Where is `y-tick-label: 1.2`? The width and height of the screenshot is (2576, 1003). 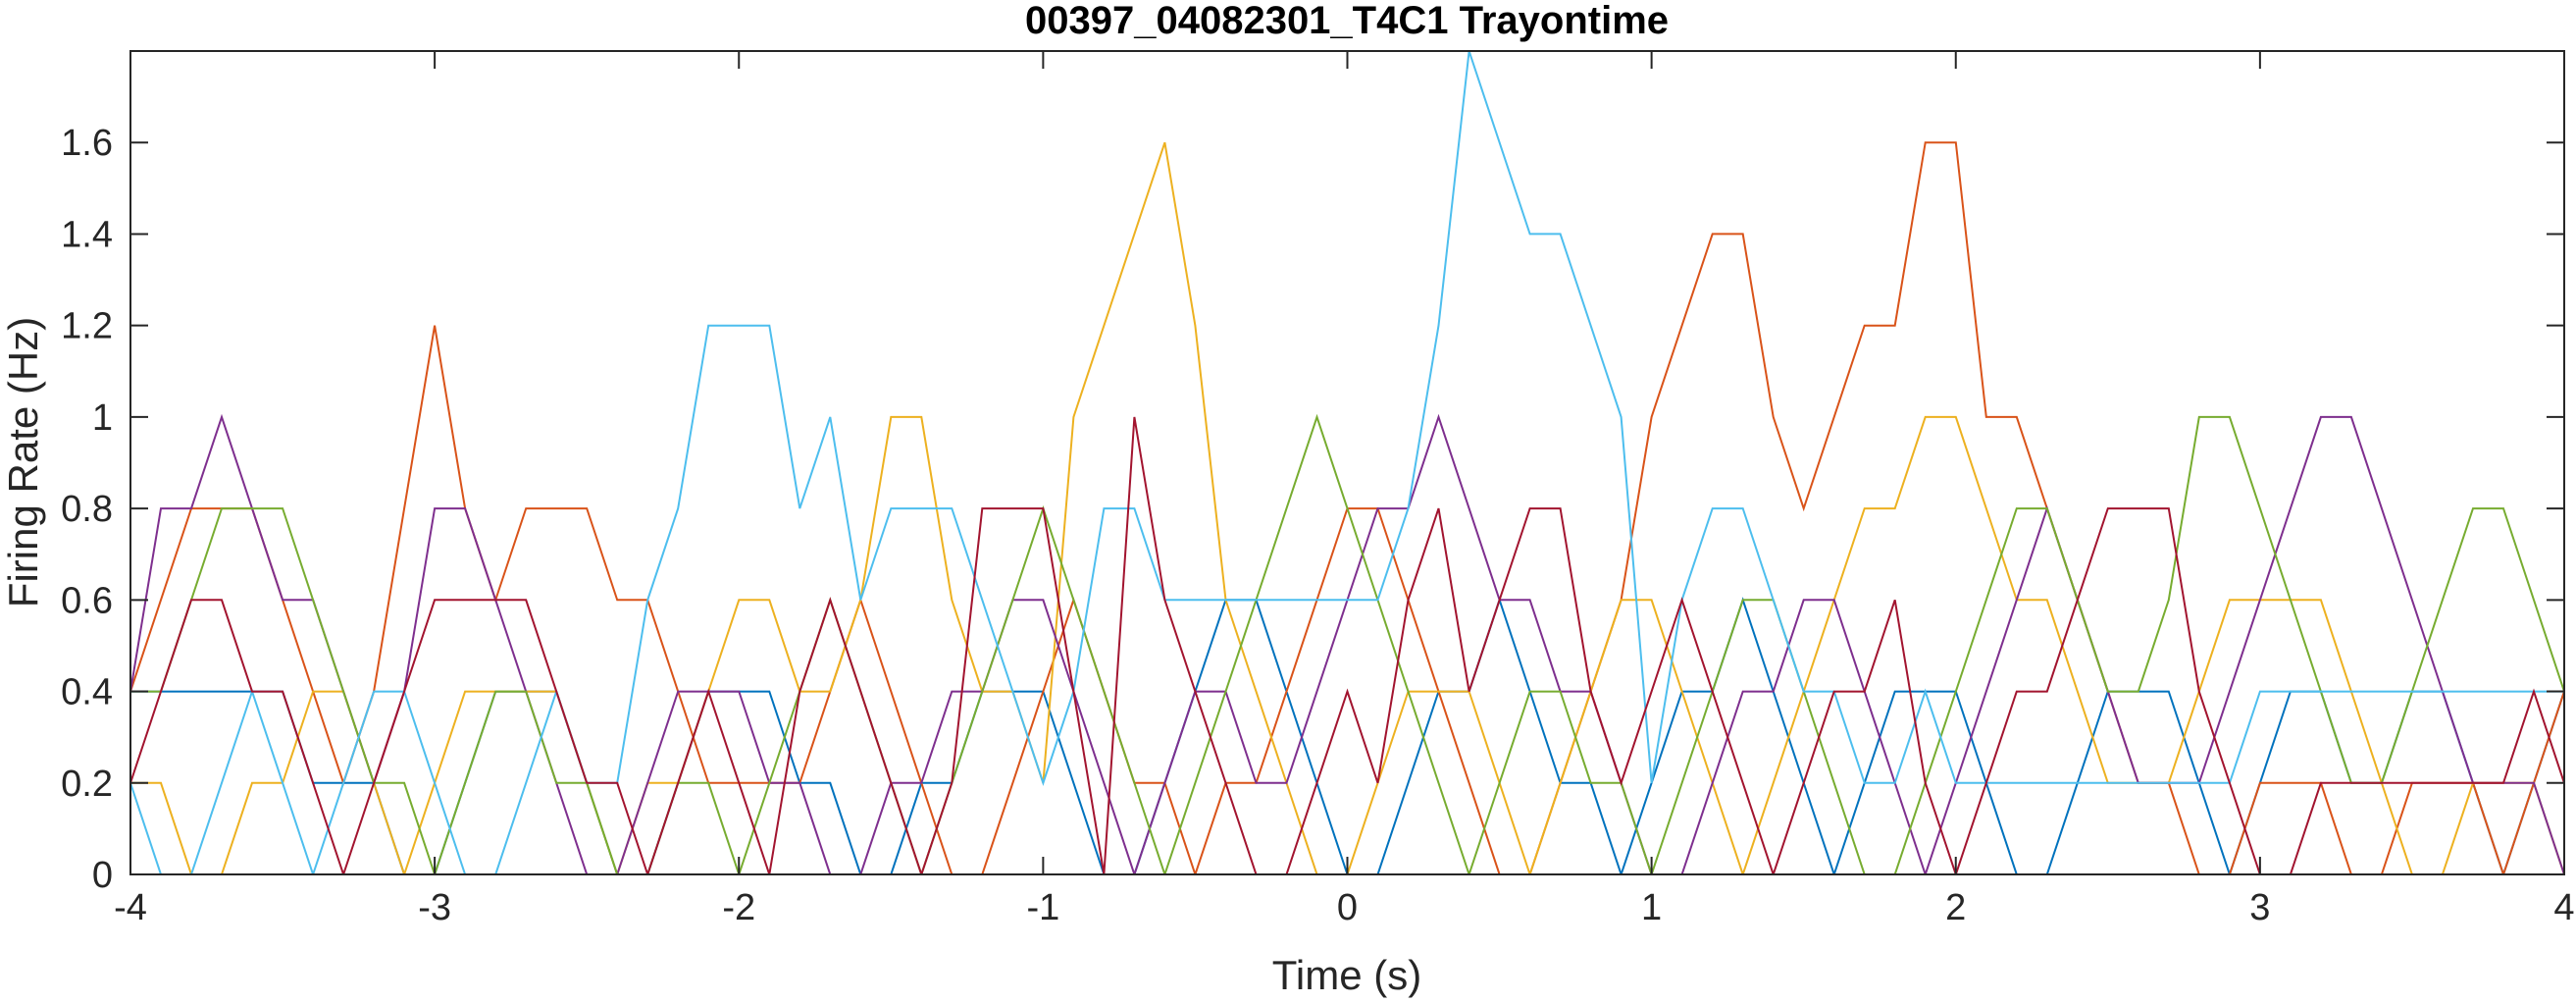
y-tick-label: 1.2 is located at coordinates (87, 326).